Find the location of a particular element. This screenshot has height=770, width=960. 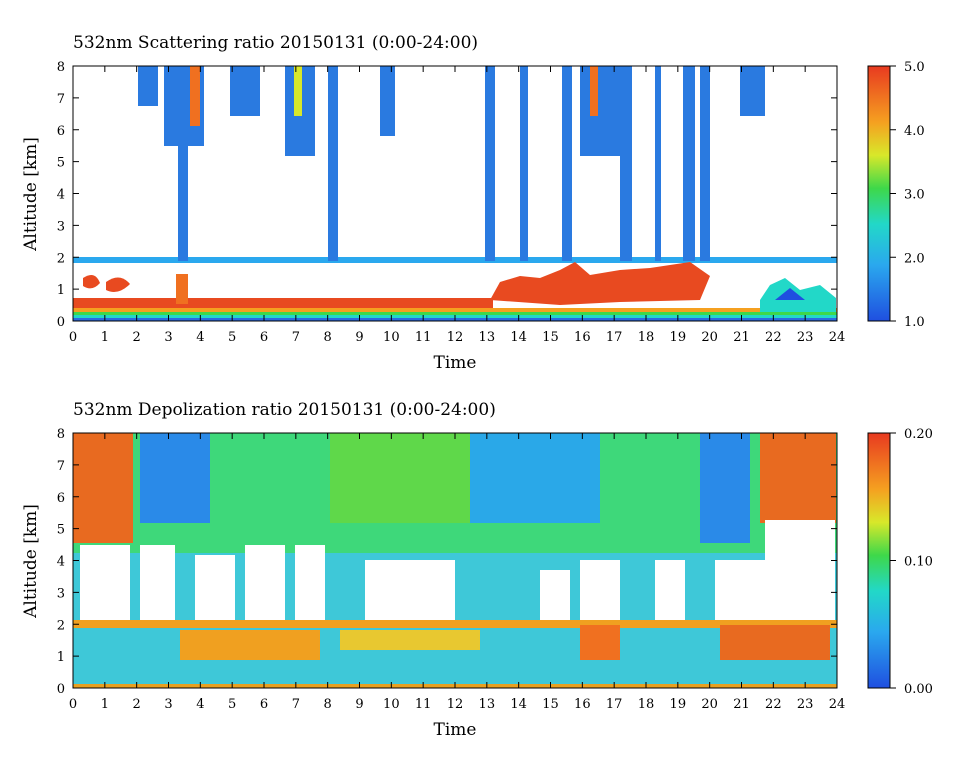

scattering-colorbar-ticks: 1.0 2.0 3.0 4.0 5.0 is located at coordinates (907, 195).